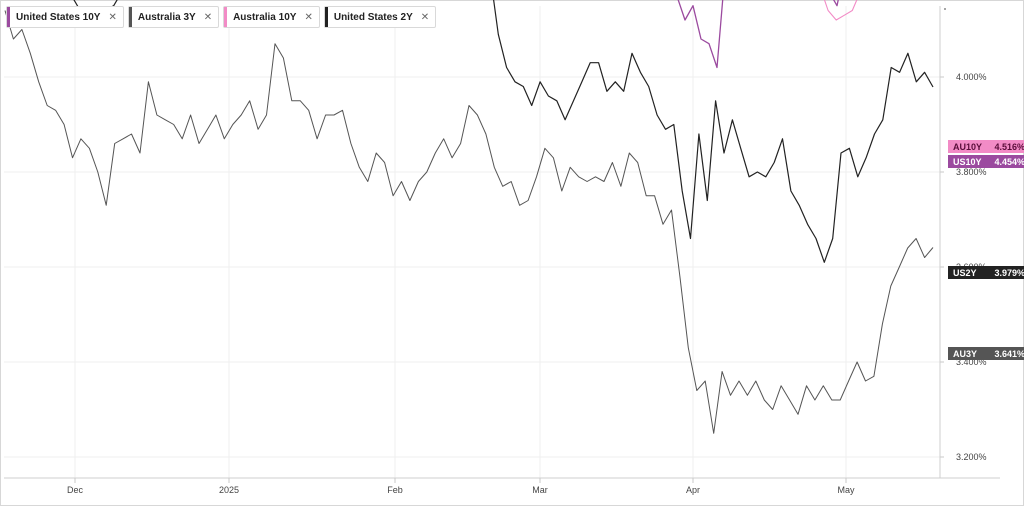 The image size is (1024, 506). I want to click on x-tick-label: Apr, so click(693, 490).